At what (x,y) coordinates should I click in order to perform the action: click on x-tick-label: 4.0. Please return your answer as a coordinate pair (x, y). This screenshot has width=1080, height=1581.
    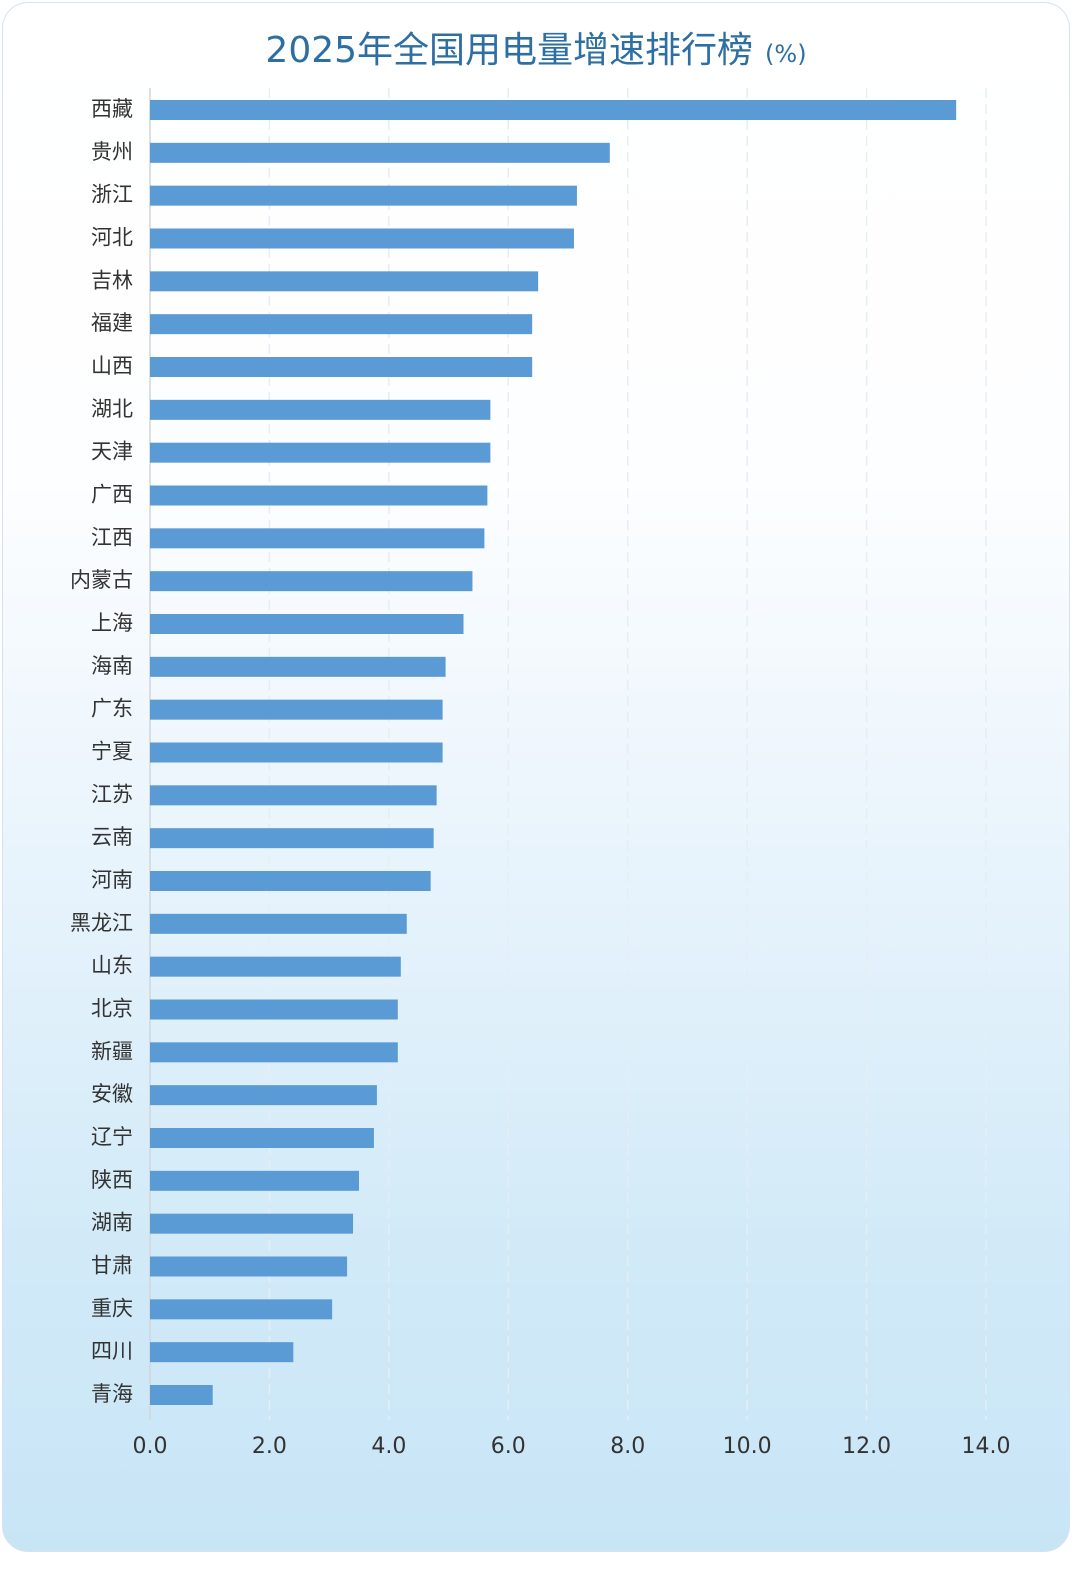
    Looking at the image, I should click on (388, 1446).